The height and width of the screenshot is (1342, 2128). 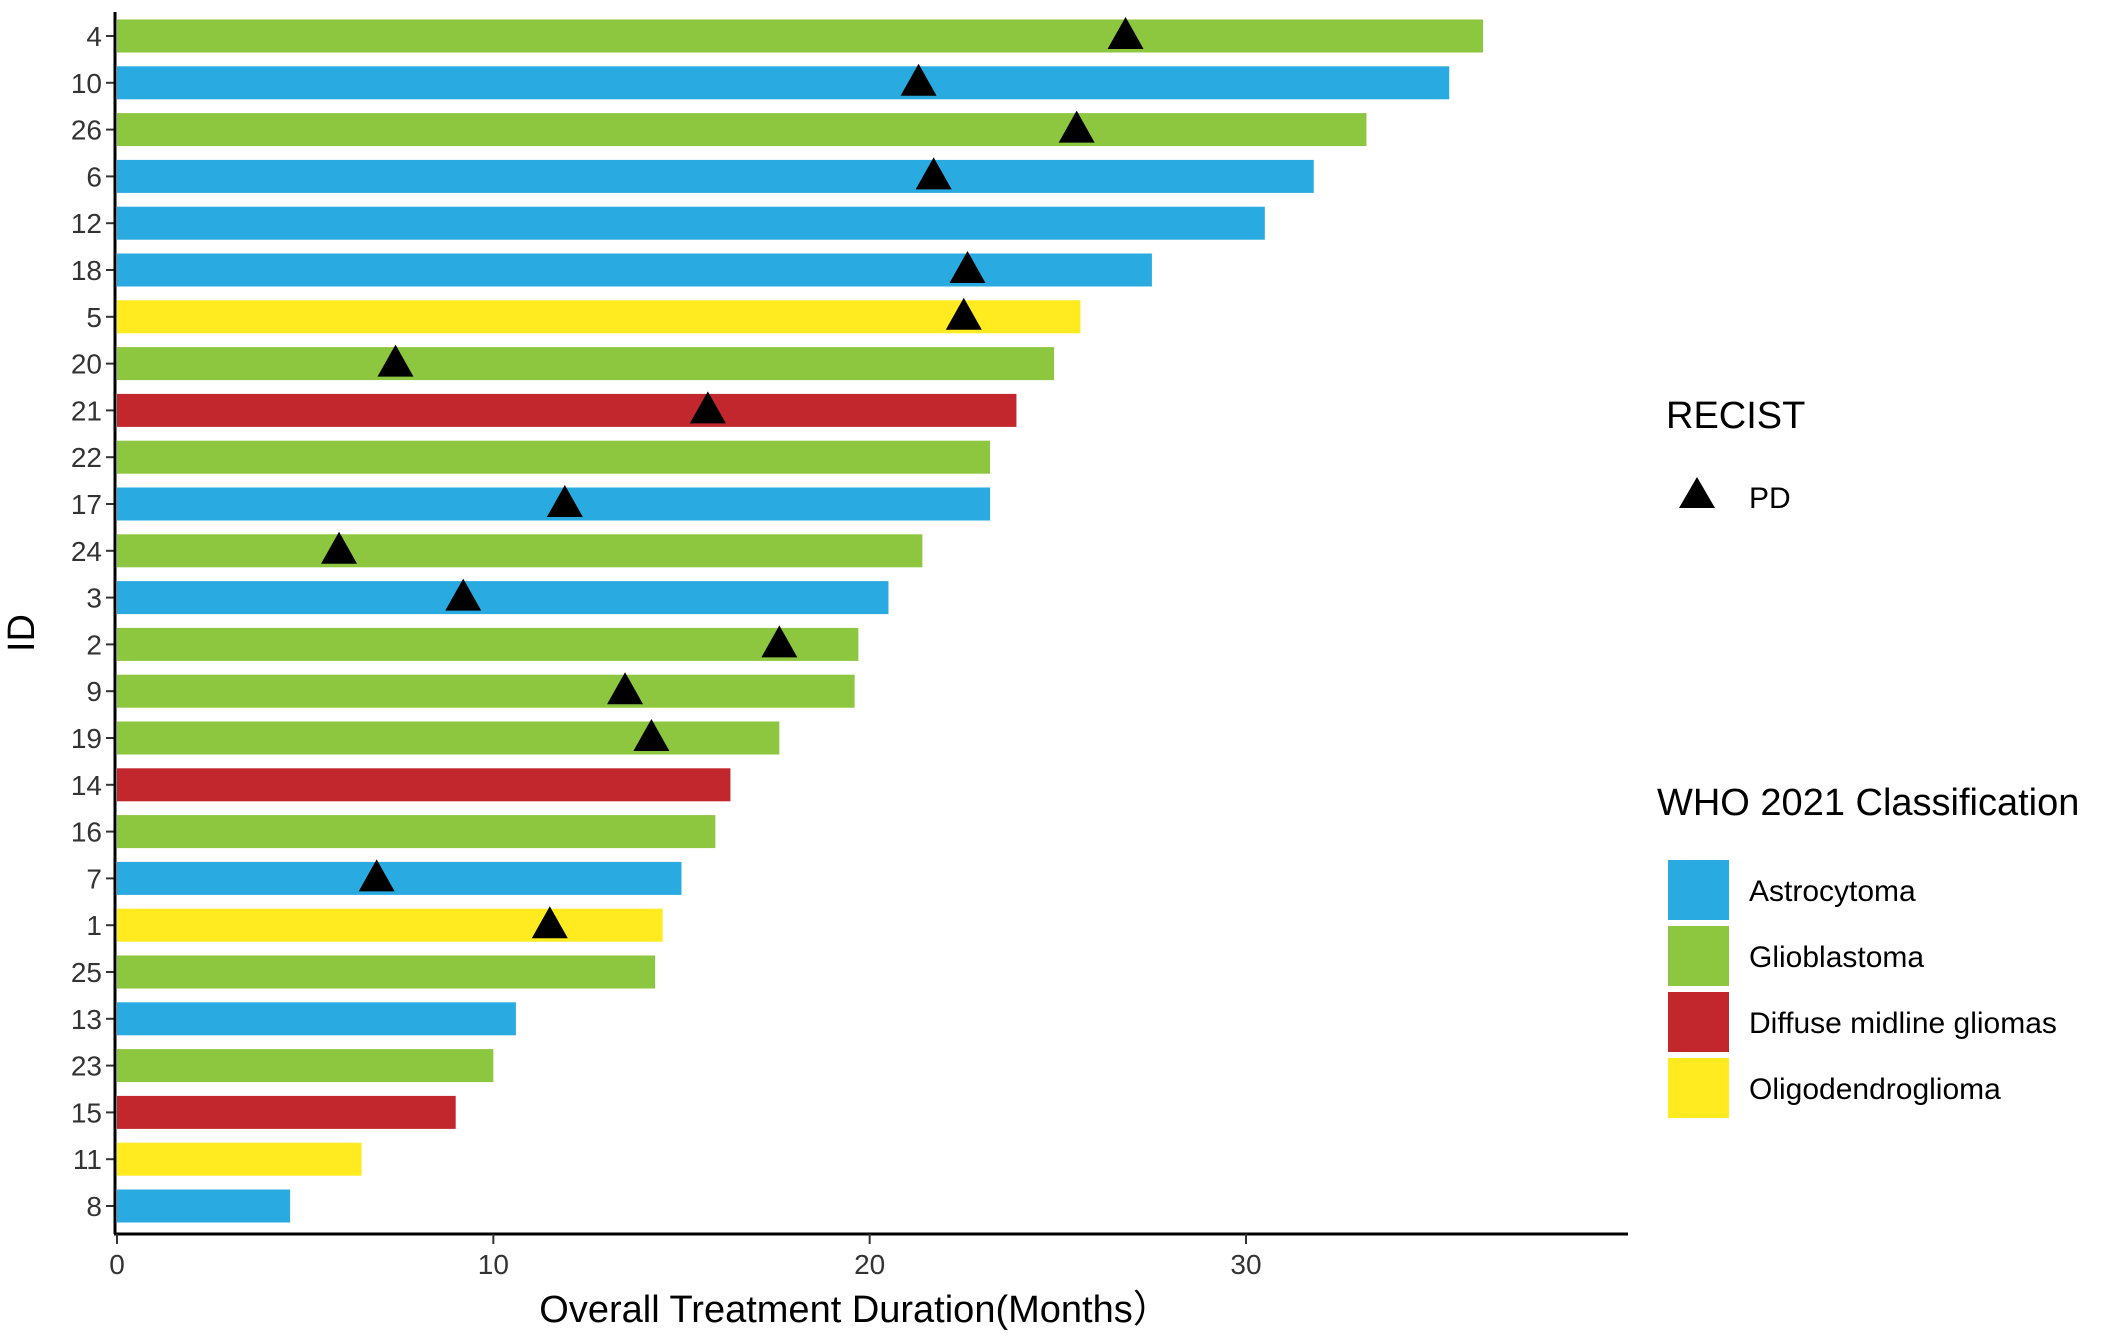 I want to click on y-tick-label-13: 13, so click(x=86, y=1019).